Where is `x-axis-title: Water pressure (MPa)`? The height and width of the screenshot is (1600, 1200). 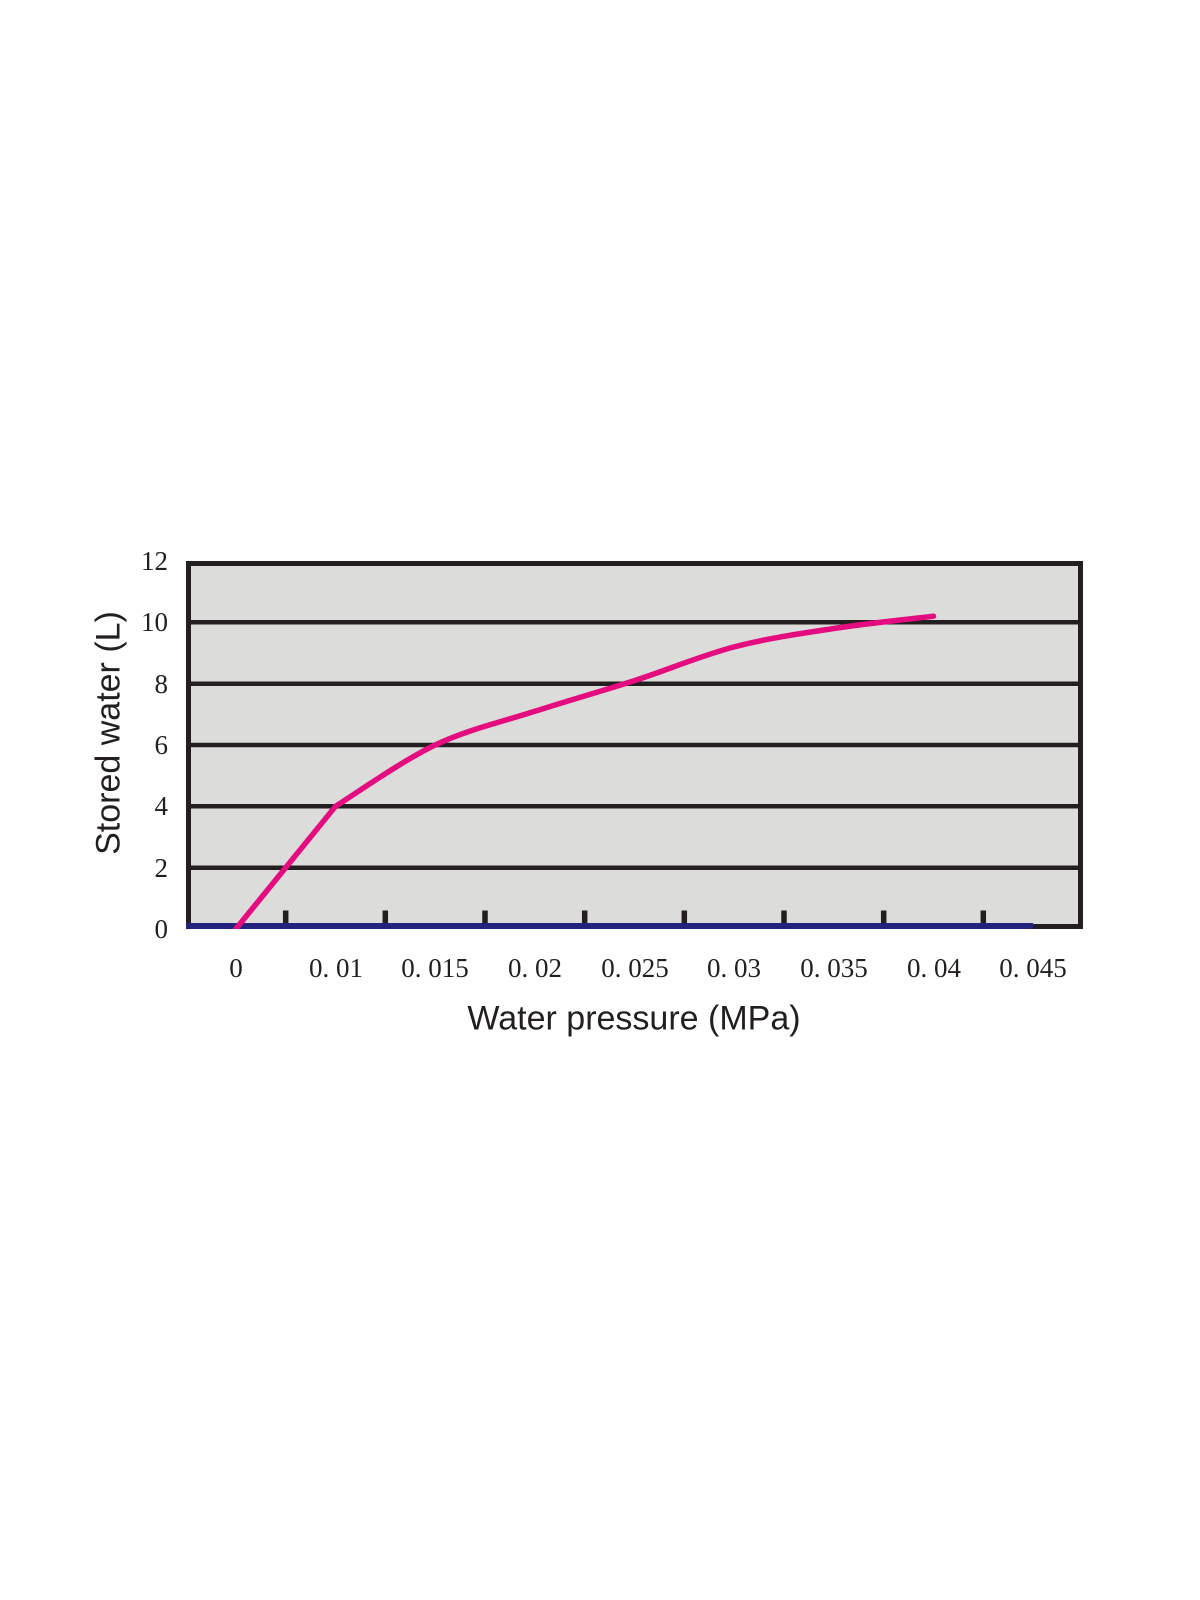
x-axis-title: Water pressure (MPa) is located at coordinates (634, 1018).